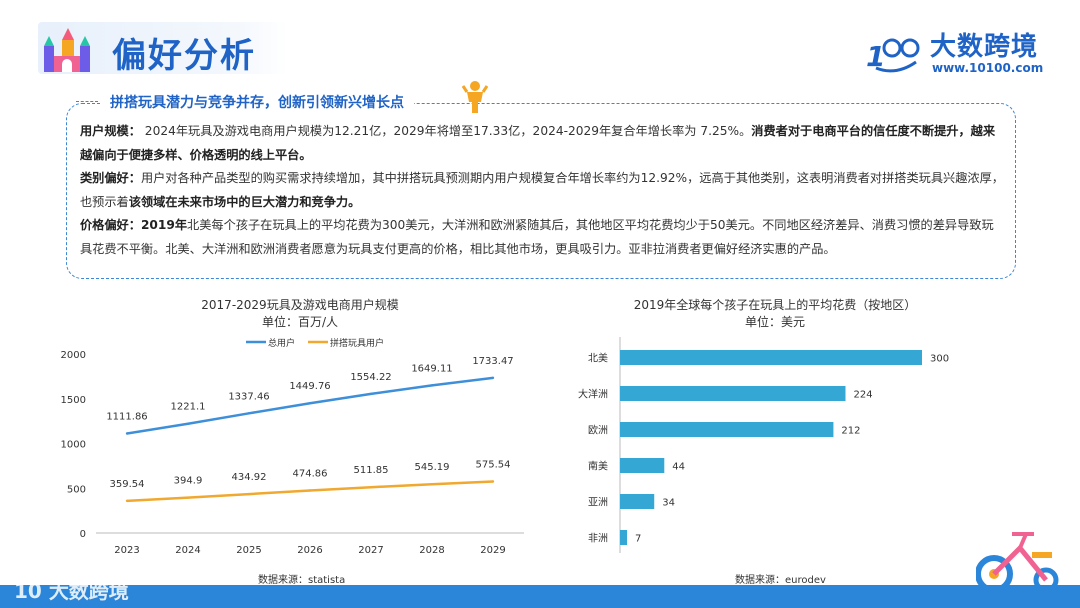 The width and height of the screenshot is (1080, 608). I want to click on data-label: 434.92, so click(249, 477).